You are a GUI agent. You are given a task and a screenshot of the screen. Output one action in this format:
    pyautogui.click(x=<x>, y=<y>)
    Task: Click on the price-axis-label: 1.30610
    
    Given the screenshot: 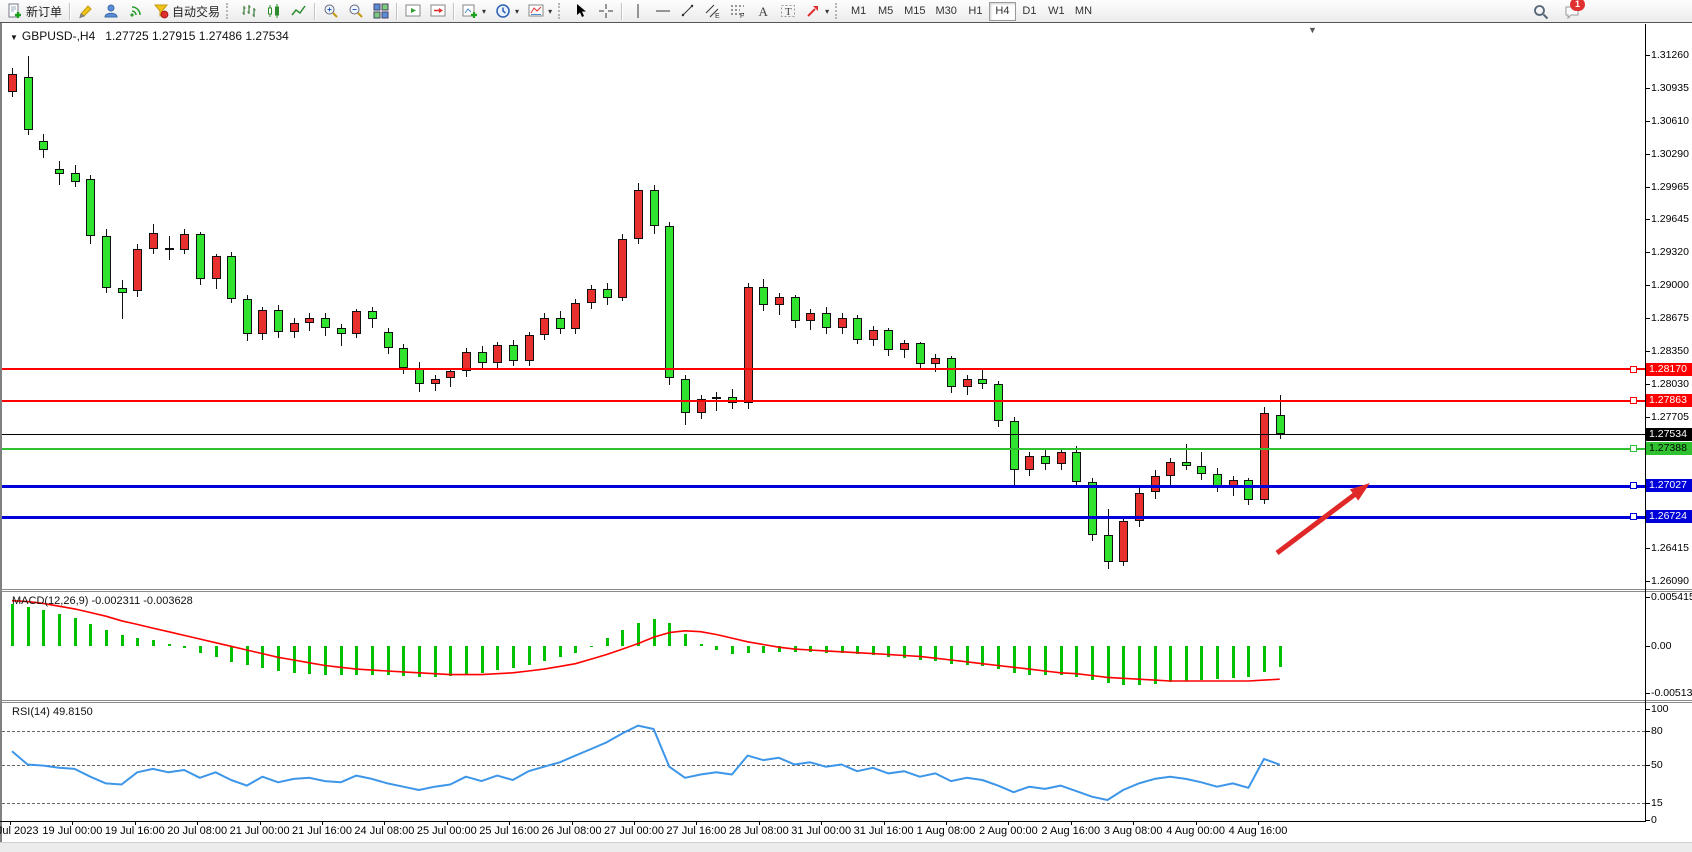 What is the action you would take?
    pyautogui.click(x=1670, y=121)
    